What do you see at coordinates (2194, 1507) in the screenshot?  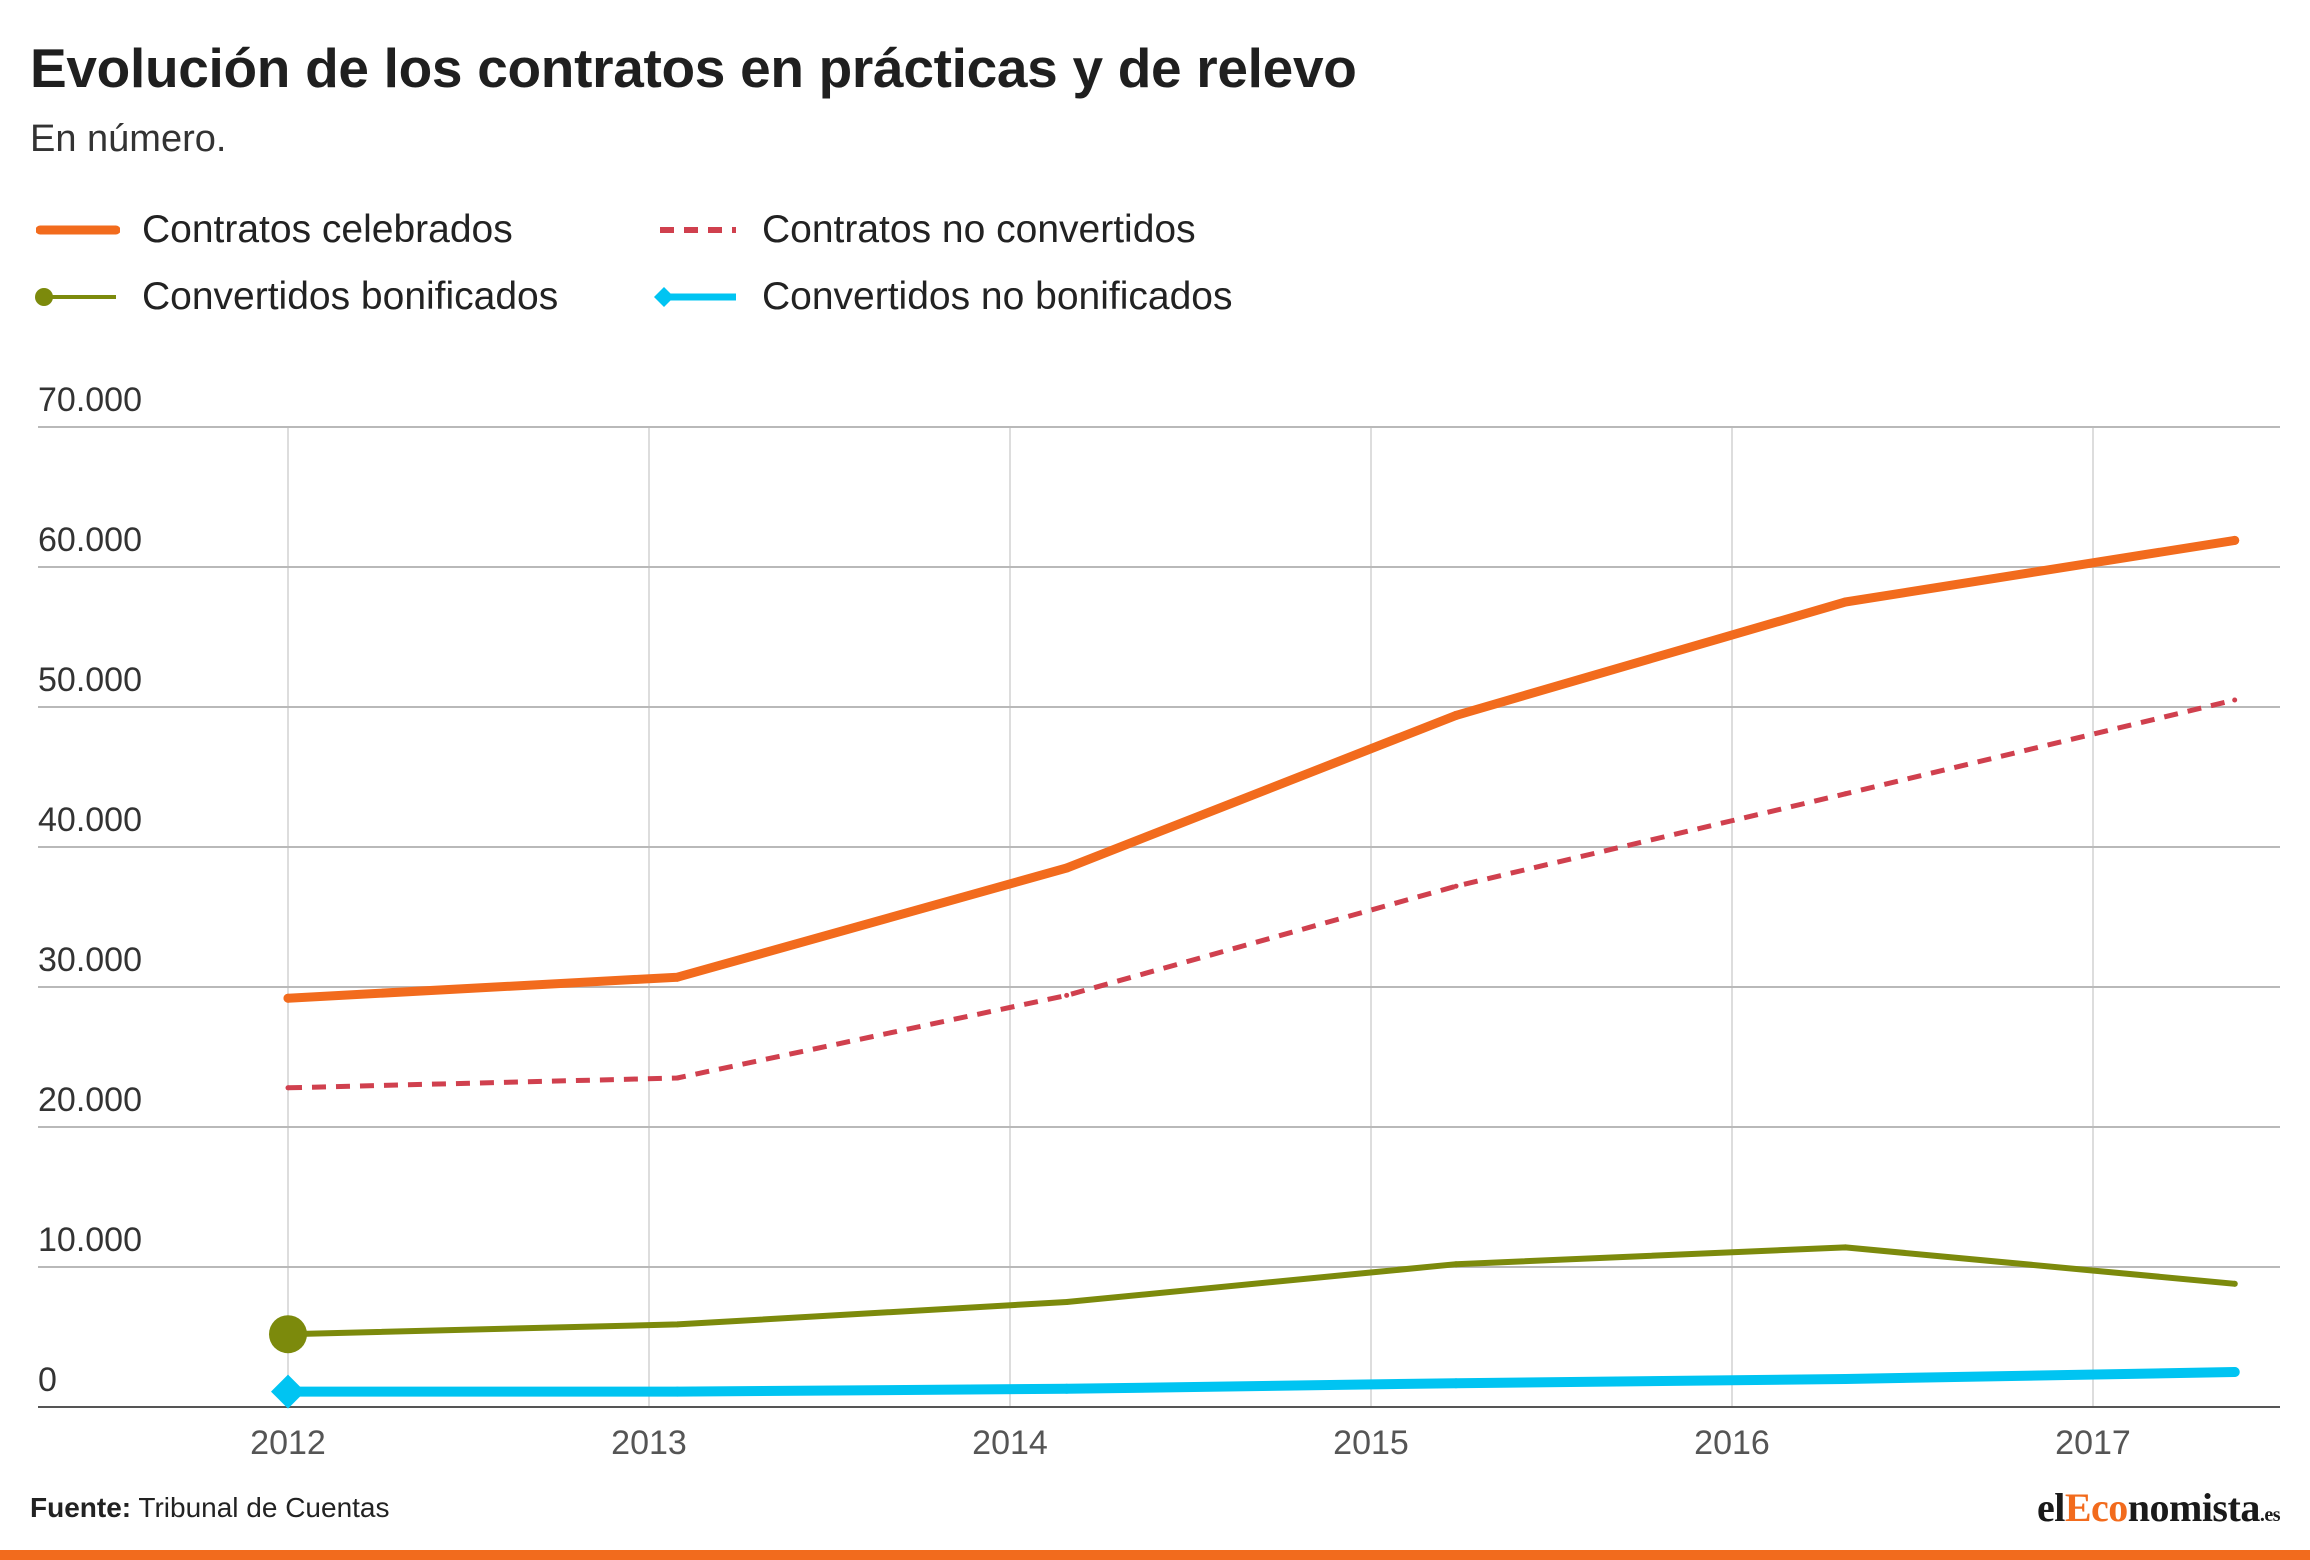 I see `brand-part: nomista` at bounding box center [2194, 1507].